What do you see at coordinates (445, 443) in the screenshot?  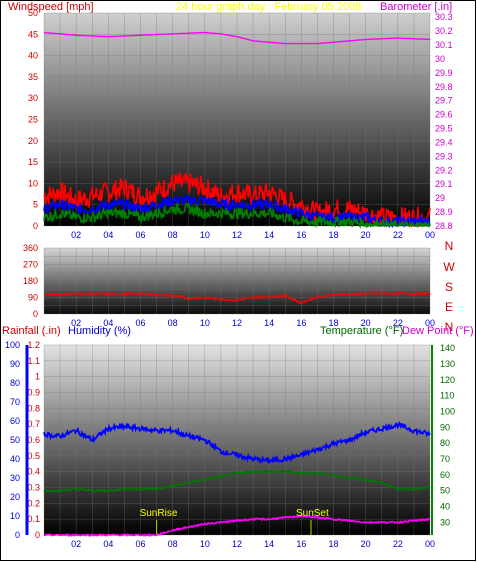 I see `temperature-y-tick-label: 80` at bounding box center [445, 443].